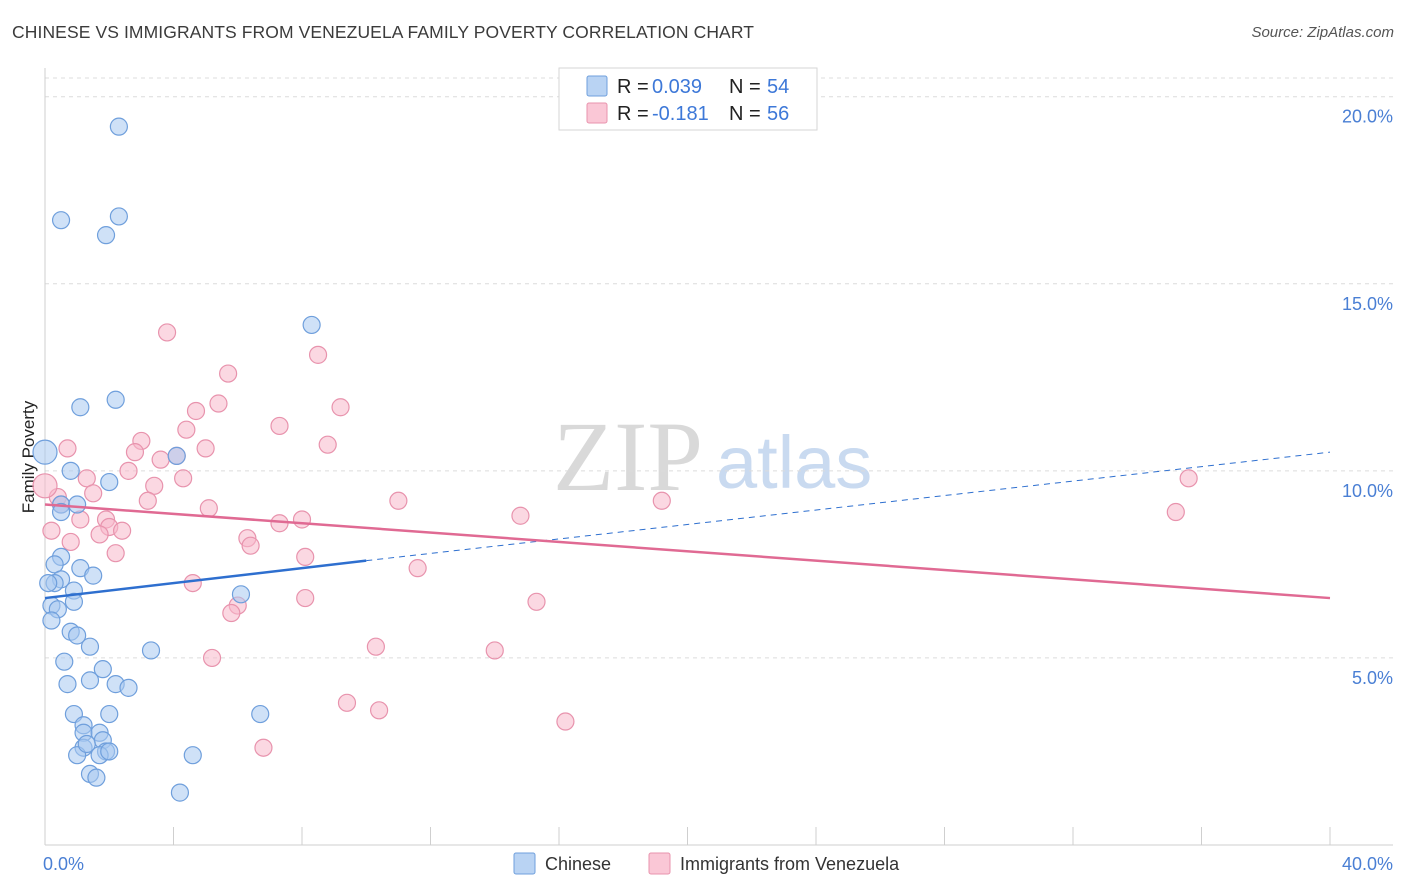  What do you see at coordinates (677, 87) in the screenshot?
I see `legend-r-value-chinese: 0.039` at bounding box center [677, 87].